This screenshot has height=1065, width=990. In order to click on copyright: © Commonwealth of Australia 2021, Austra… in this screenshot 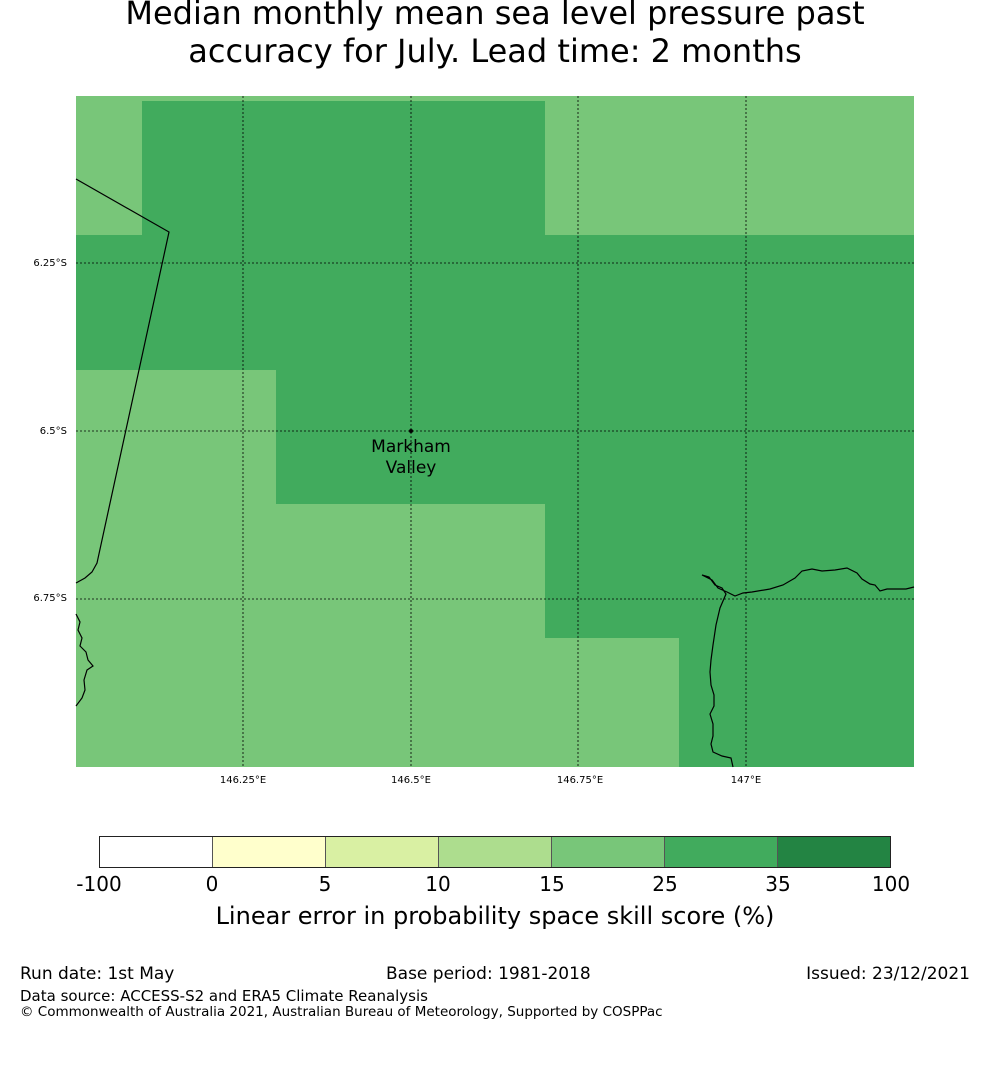, I will do `click(341, 1012)`.